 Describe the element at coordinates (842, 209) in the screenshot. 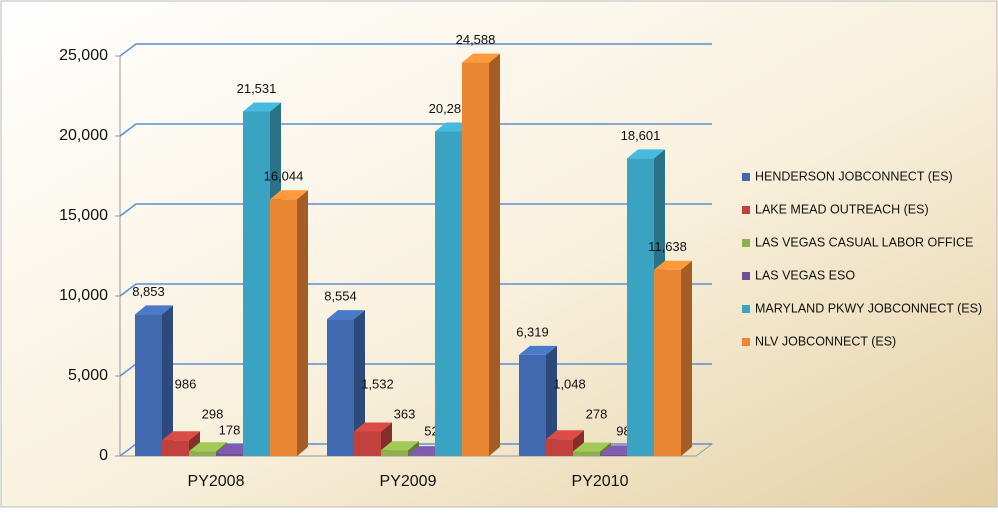

I see `legend-label: LAKE MEAD OUTREACH (ES)` at that location.